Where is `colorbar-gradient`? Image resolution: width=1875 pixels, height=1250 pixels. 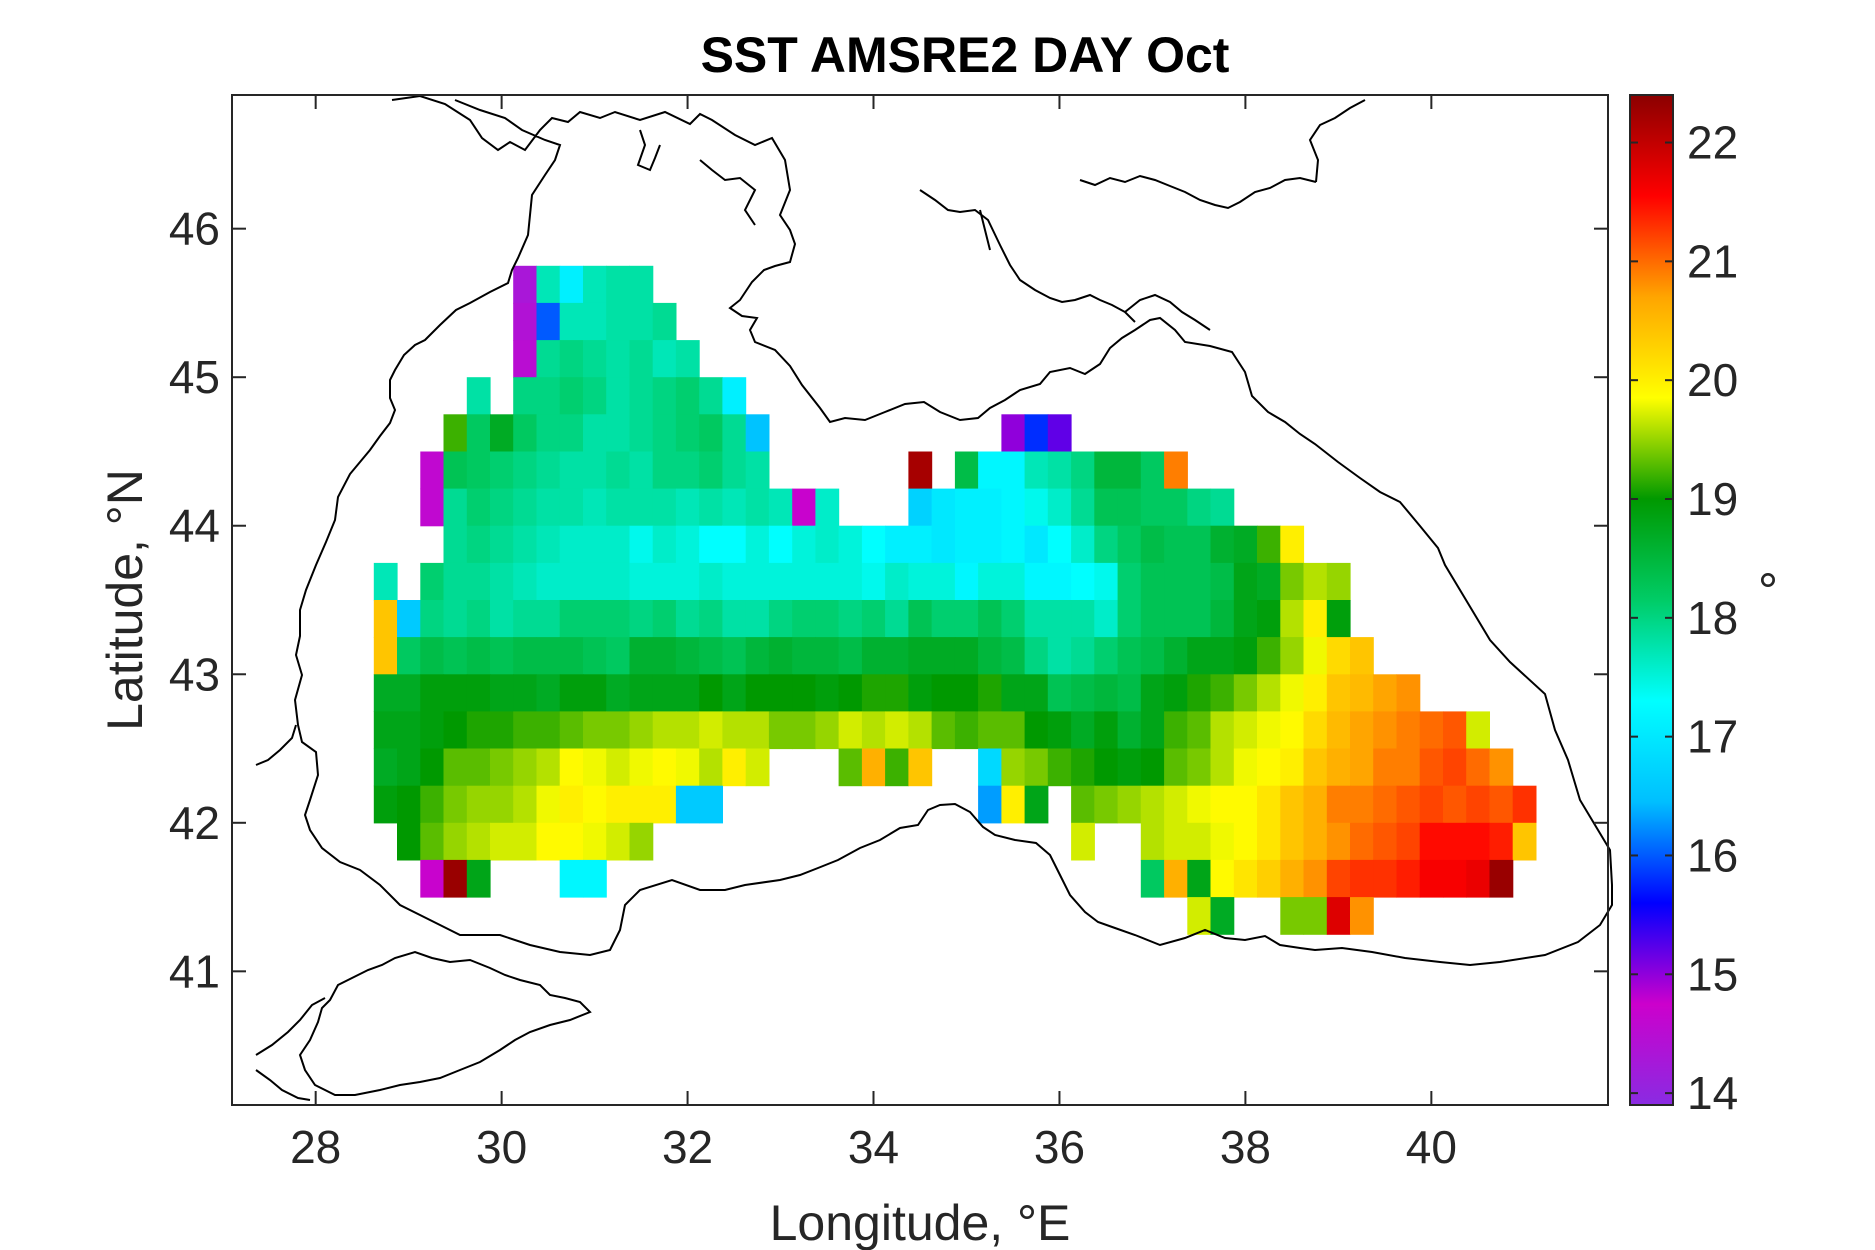 colorbar-gradient is located at coordinates (1651, 600).